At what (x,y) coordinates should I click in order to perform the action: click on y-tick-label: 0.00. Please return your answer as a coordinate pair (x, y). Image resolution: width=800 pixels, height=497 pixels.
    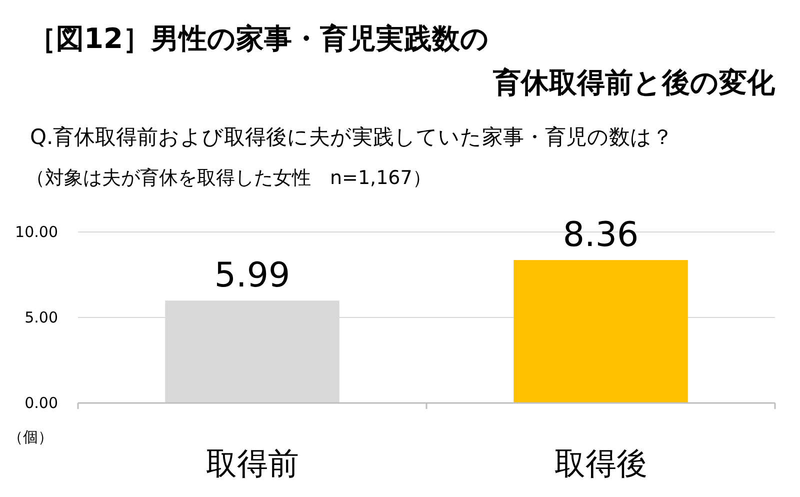
    Looking at the image, I should click on (41, 403).